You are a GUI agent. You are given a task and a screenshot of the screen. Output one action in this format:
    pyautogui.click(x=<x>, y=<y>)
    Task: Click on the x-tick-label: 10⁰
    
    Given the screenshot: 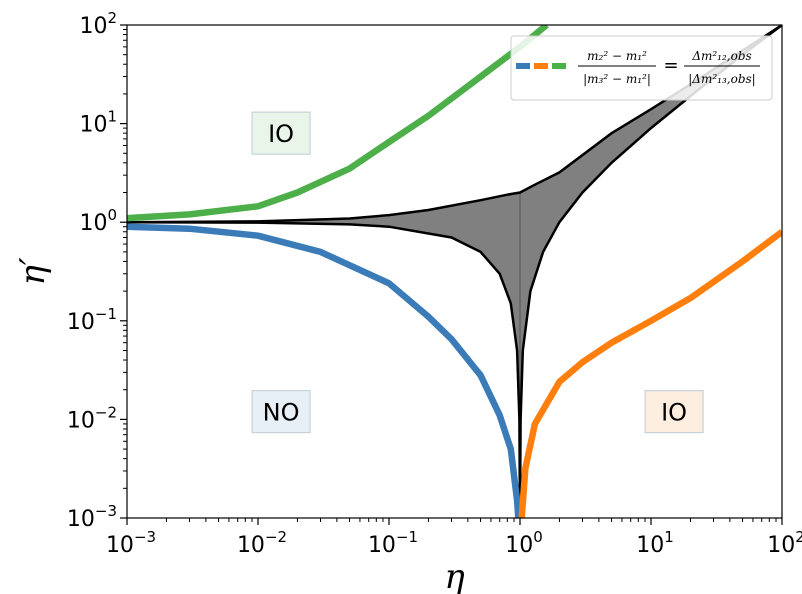 What is the action you would take?
    pyautogui.click(x=524, y=543)
    